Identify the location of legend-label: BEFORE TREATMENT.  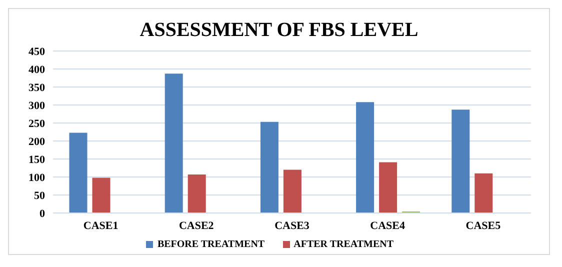
(211, 244).